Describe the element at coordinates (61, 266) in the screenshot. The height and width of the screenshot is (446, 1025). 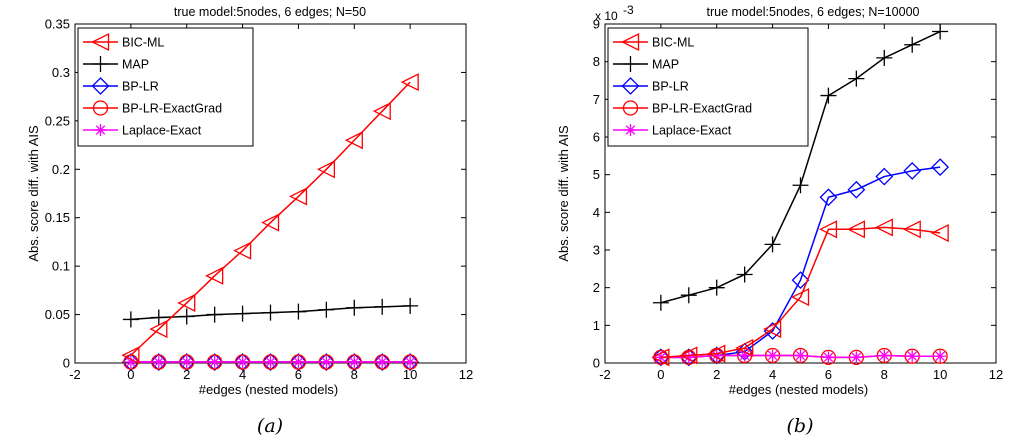
I see `y-tick-label: 0.1` at that location.